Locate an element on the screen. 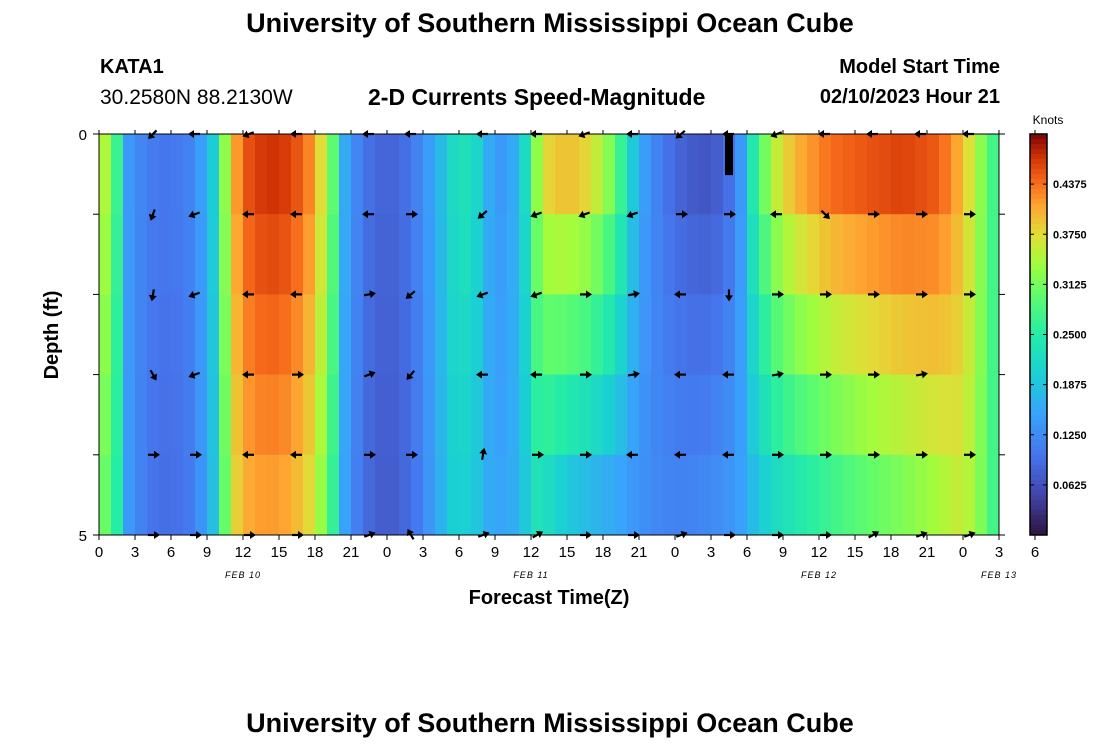 The width and height of the screenshot is (1100, 750). x-tick-label: 15 is located at coordinates (855, 552).